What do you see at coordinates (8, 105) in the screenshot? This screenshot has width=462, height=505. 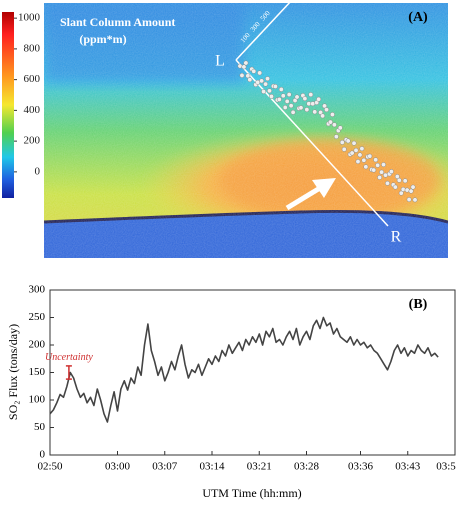 I see `colorbar` at bounding box center [8, 105].